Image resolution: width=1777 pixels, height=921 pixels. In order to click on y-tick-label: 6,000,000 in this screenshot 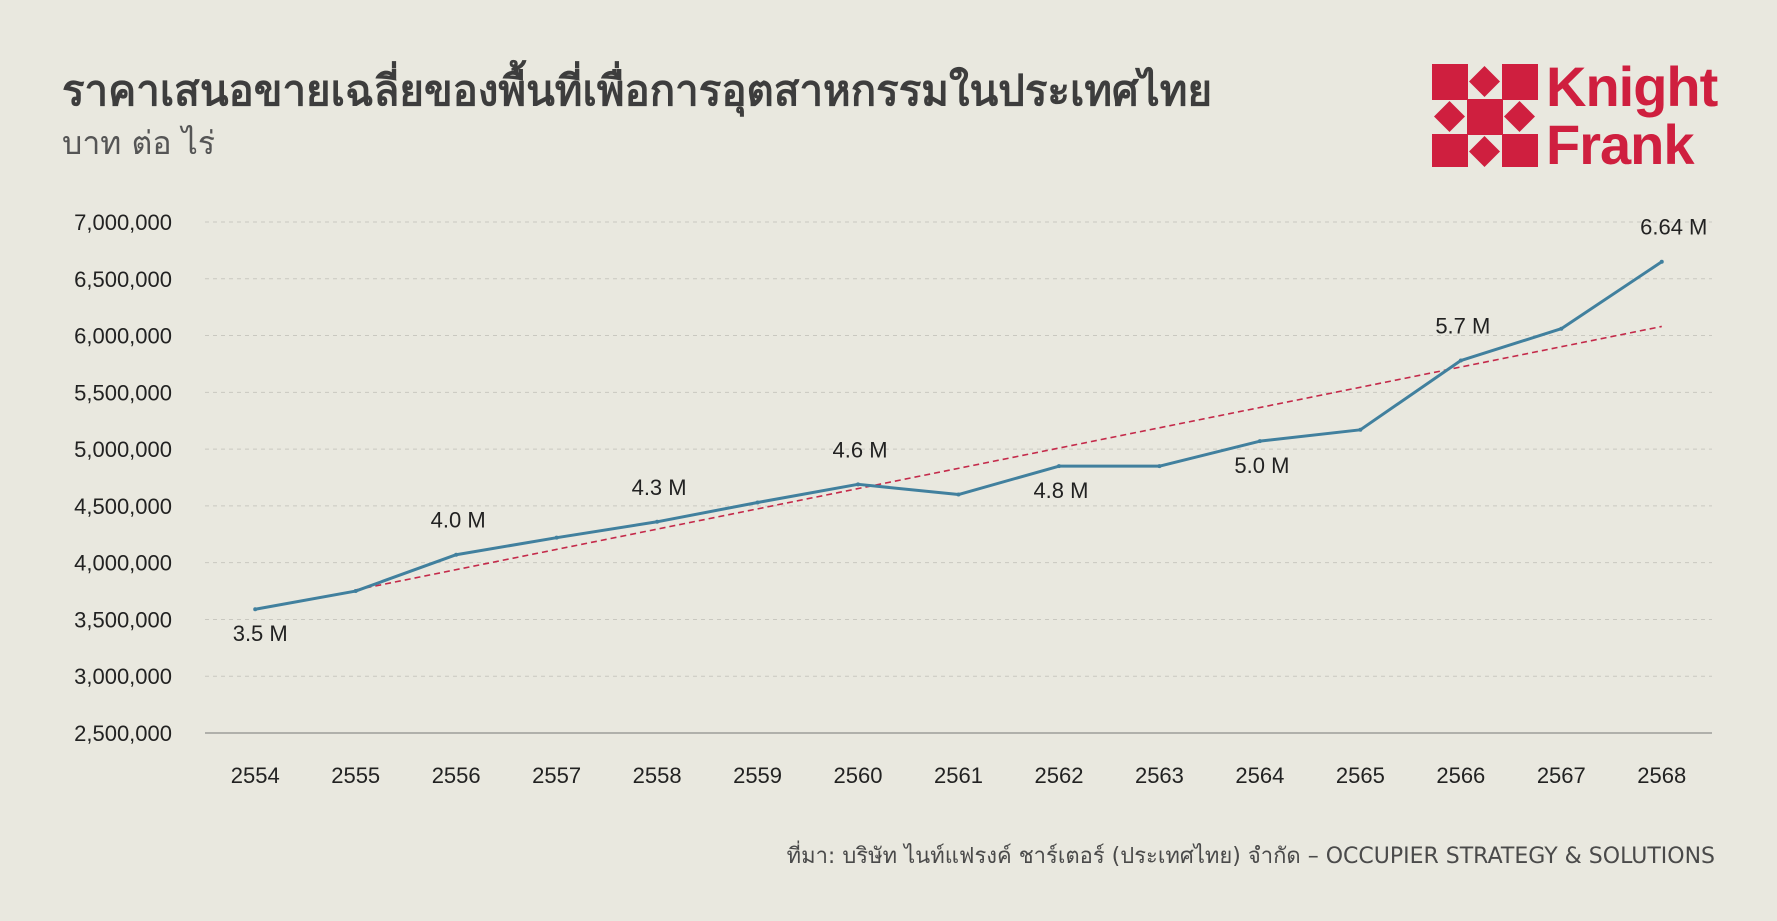, I will do `click(123, 336)`.